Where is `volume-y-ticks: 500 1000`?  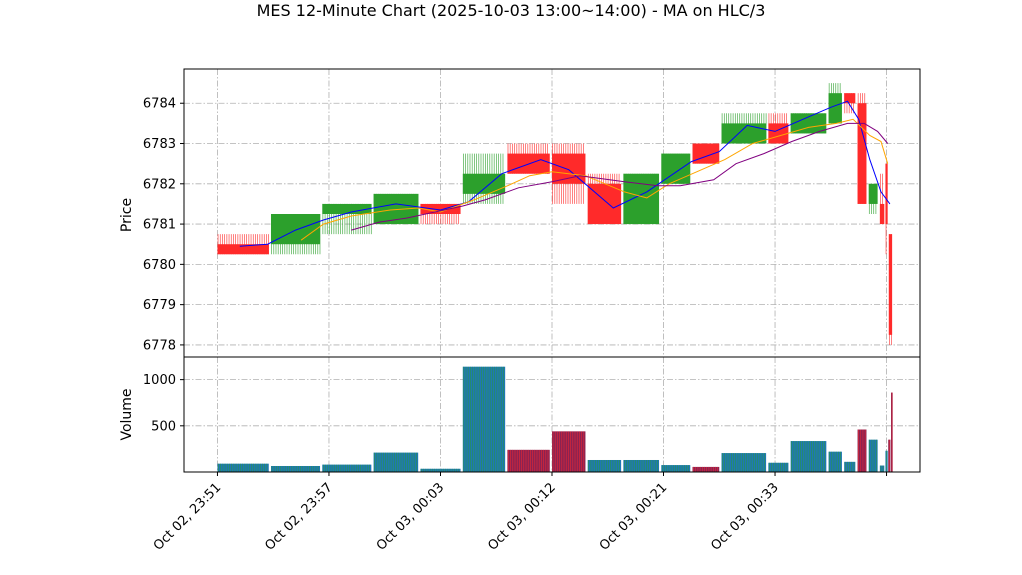
volume-y-ticks: 500 1000 is located at coordinates (163, 403).